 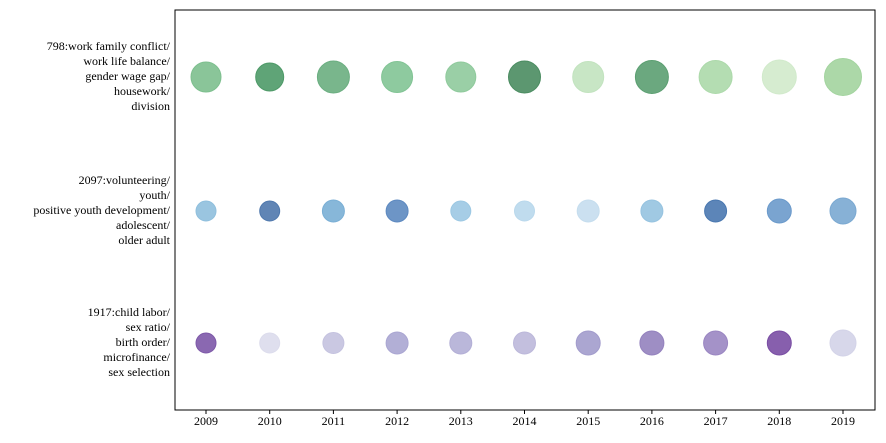 What do you see at coordinates (588, 421) in the screenshot?
I see `x-tick-label: 2015` at bounding box center [588, 421].